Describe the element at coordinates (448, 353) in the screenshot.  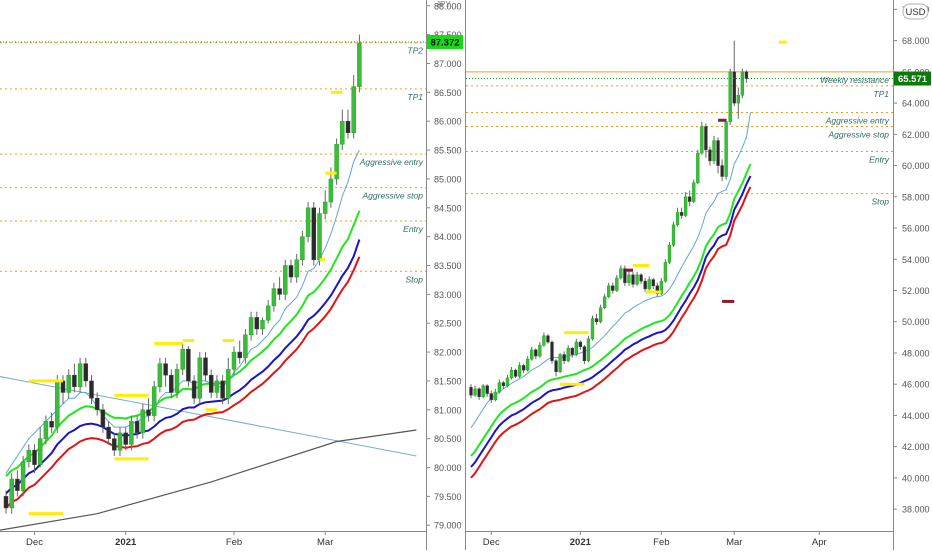
I see `y-tick-label: 82.000` at that location.